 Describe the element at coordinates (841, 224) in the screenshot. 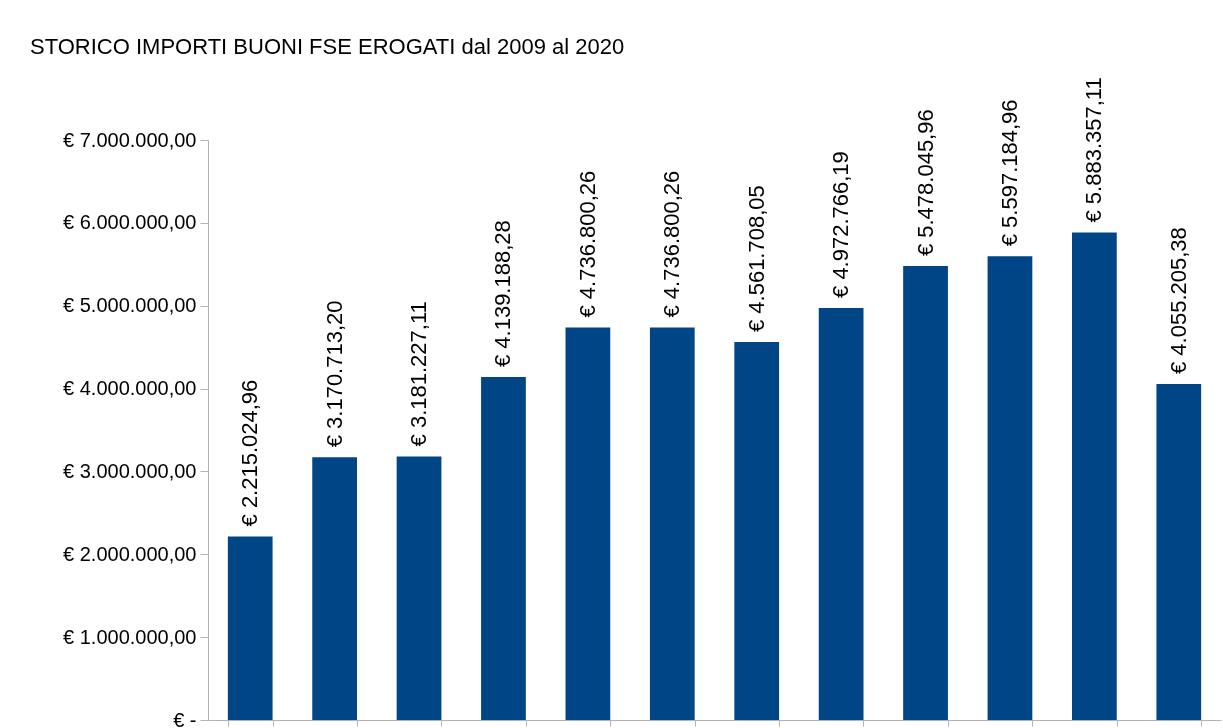

I see `data-label: € 4.972.766,19` at that location.